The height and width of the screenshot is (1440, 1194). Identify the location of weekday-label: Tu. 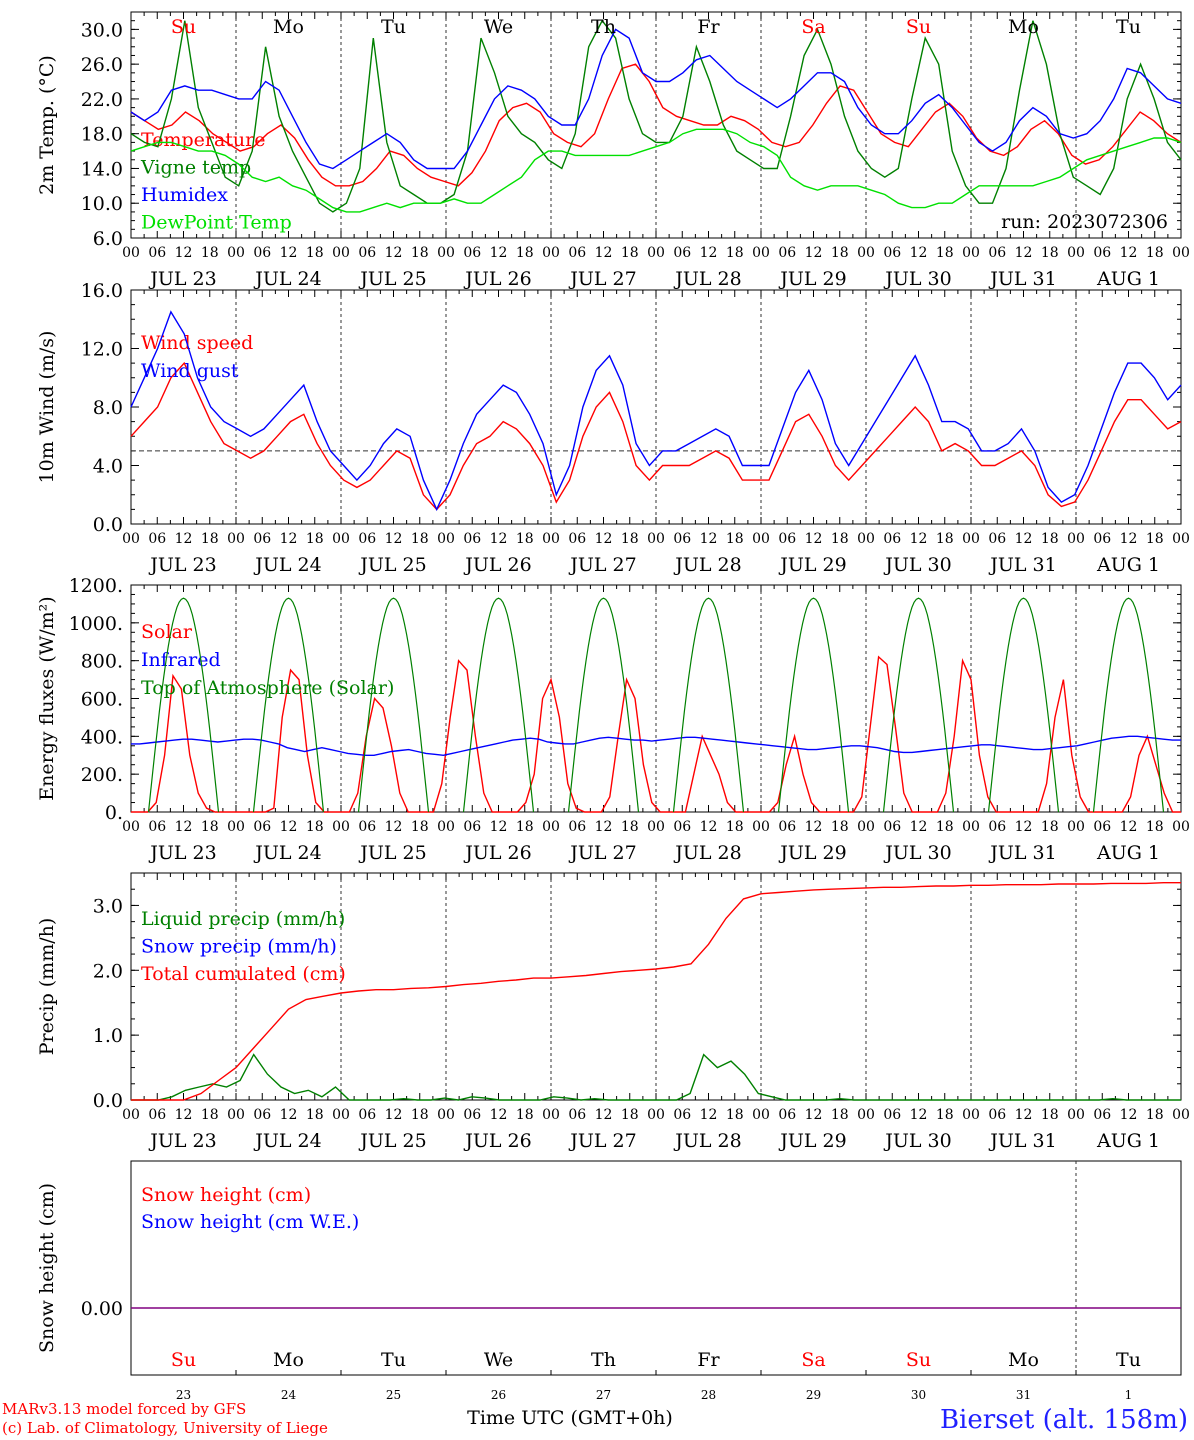
(393, 27).